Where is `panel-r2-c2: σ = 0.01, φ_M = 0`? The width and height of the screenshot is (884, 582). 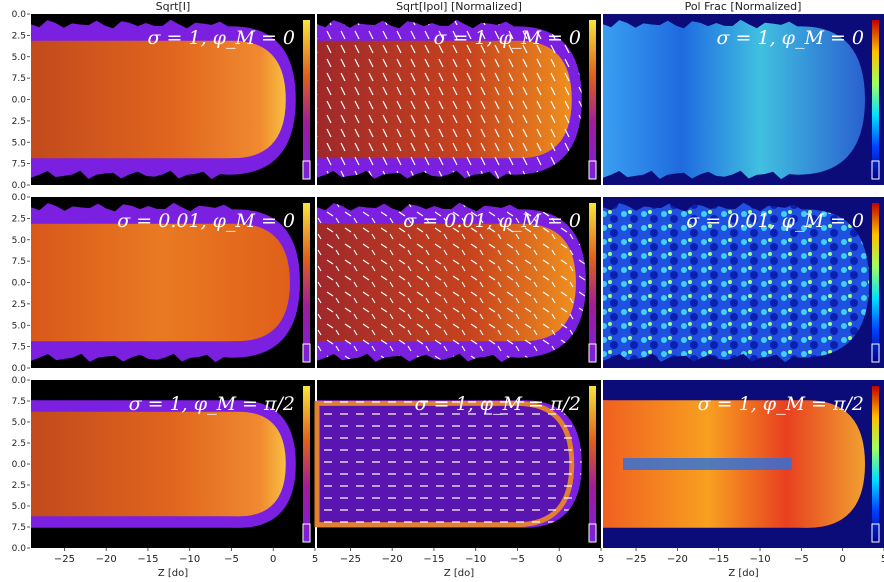
panel-r2-c2: σ = 0.01, φ_M = 0 is located at coordinates (459, 282).